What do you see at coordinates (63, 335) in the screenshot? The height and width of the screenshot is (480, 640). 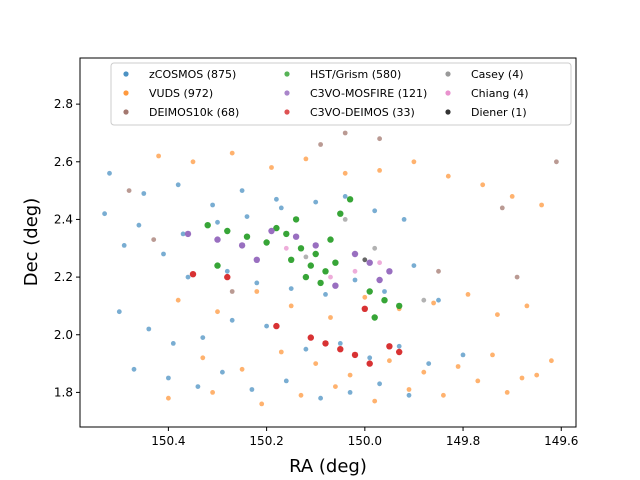 I see `y-tick-label: 2.0` at bounding box center [63, 335].